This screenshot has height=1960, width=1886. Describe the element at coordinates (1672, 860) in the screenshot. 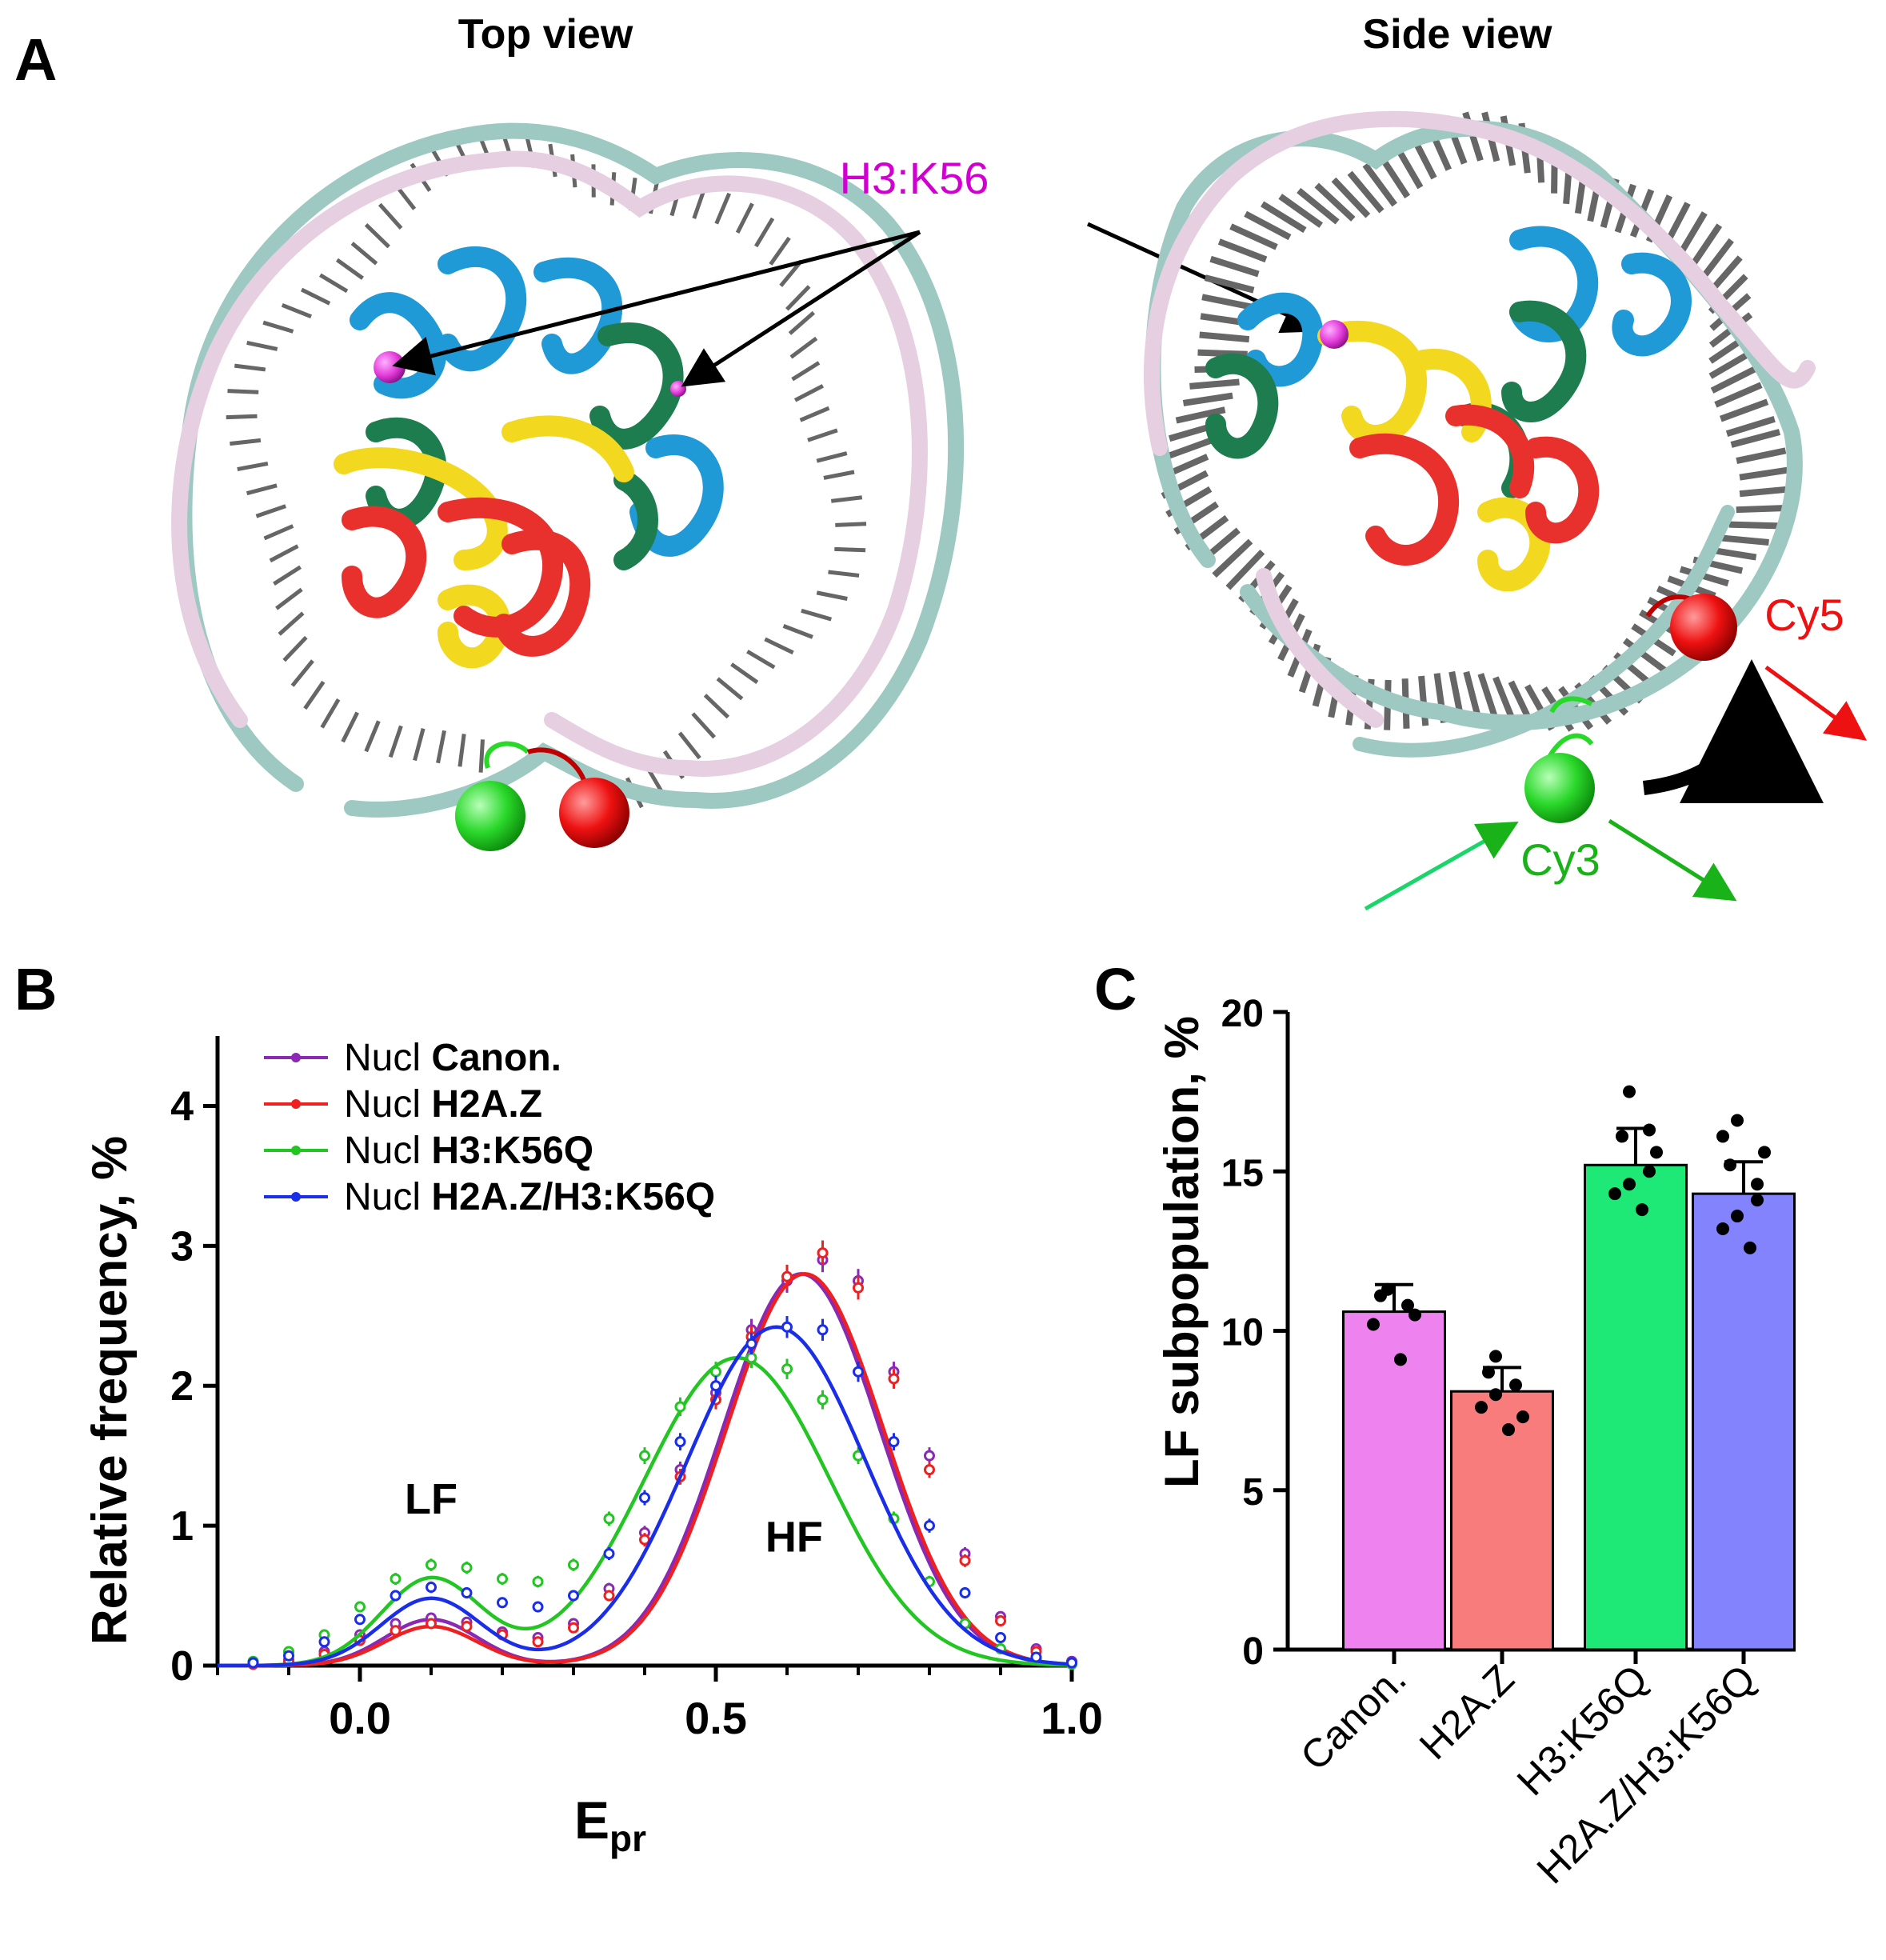

I see `cy3-emission-arrow` at that location.